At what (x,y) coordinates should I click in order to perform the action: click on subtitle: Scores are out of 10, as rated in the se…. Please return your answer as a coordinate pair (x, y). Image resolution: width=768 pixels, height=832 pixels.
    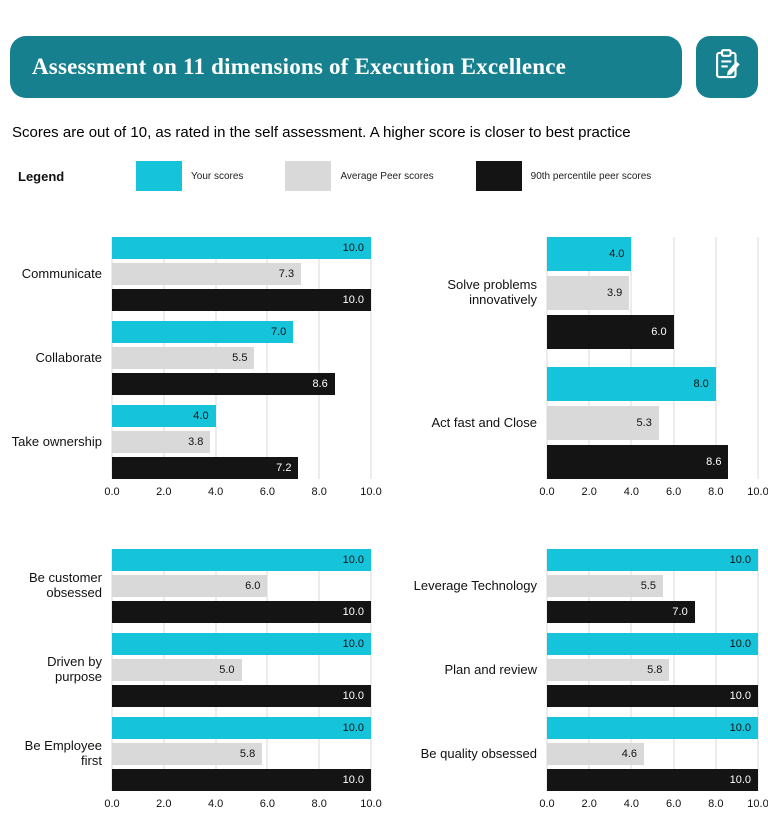
    Looking at the image, I should click on (321, 132).